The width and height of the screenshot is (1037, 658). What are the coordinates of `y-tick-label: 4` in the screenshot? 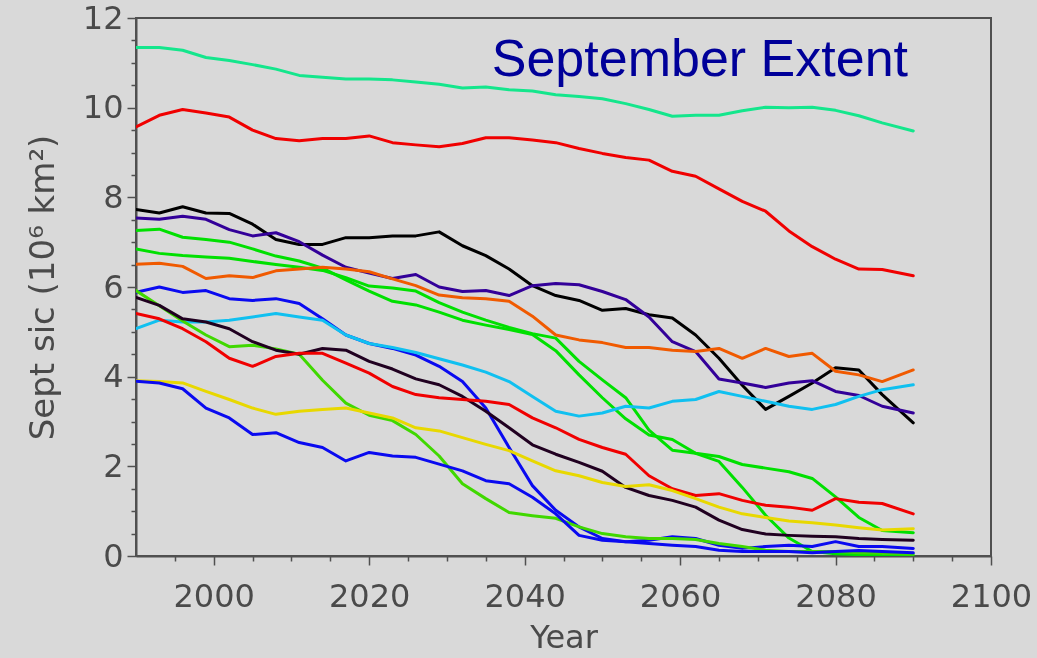 It's located at (113, 376).